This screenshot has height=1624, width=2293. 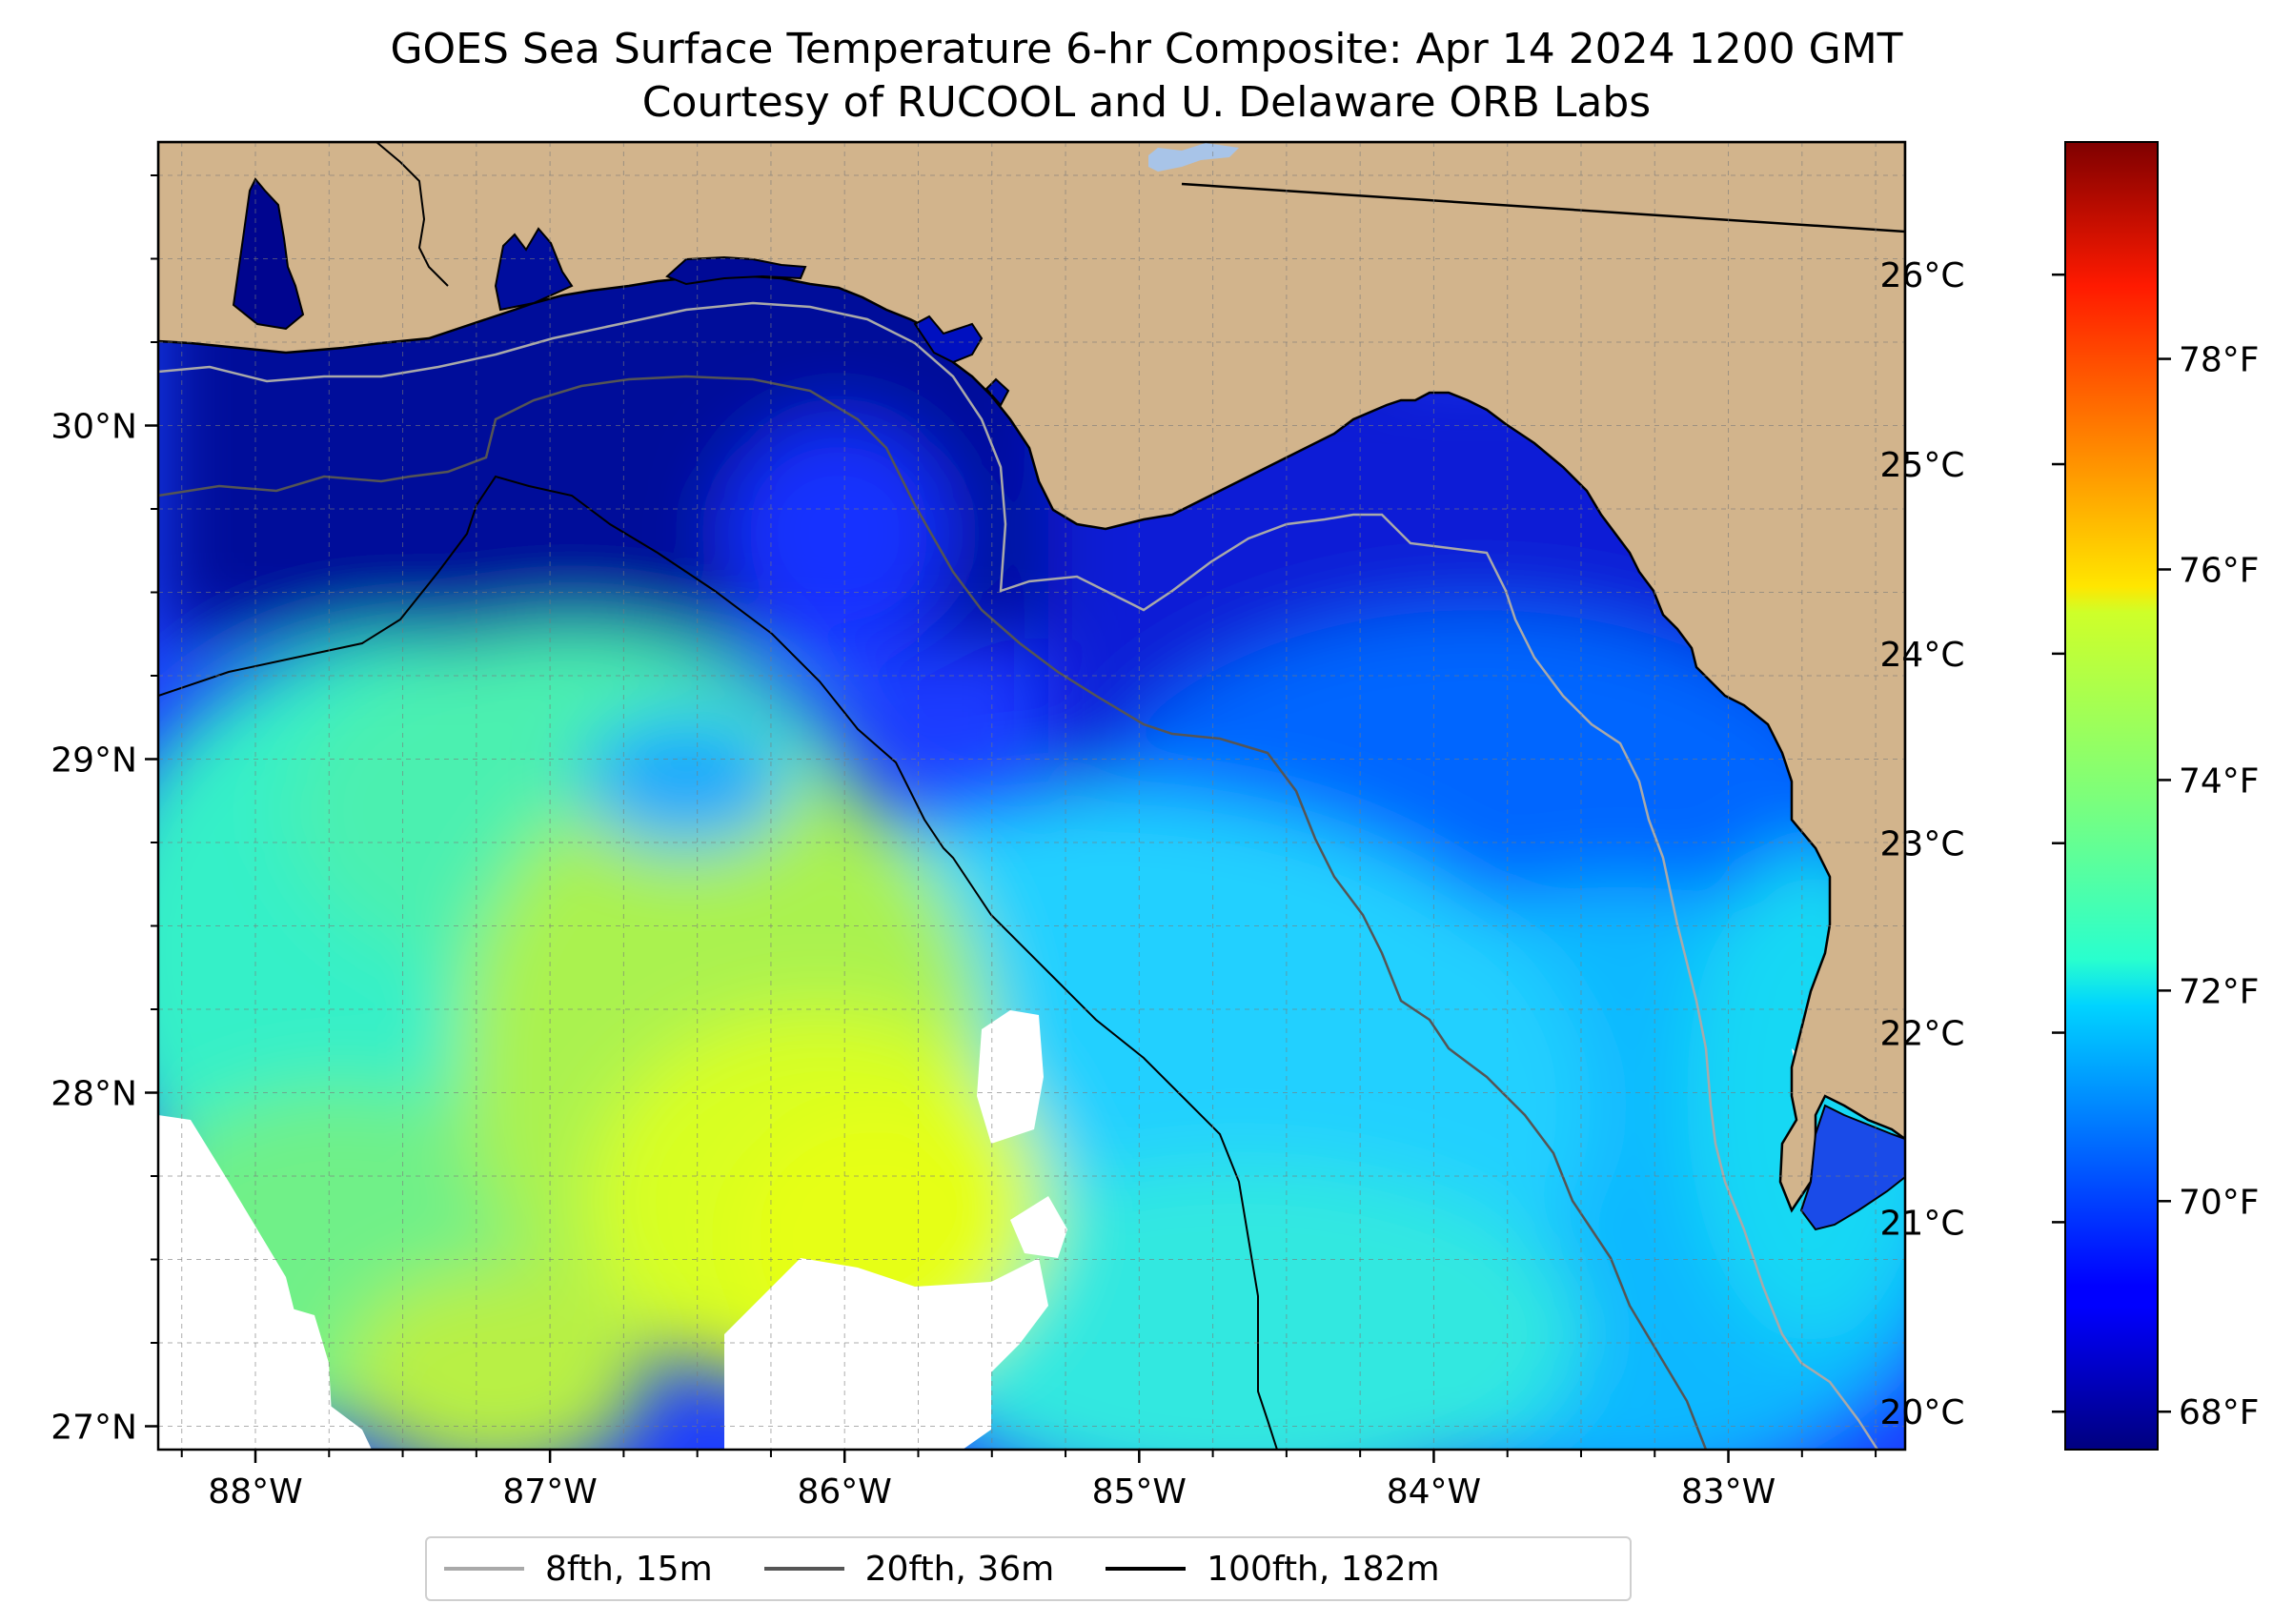 What do you see at coordinates (105, 811) in the screenshot?
I see `latitude-axis: 30°N 29°N 28°N 27°N` at bounding box center [105, 811].